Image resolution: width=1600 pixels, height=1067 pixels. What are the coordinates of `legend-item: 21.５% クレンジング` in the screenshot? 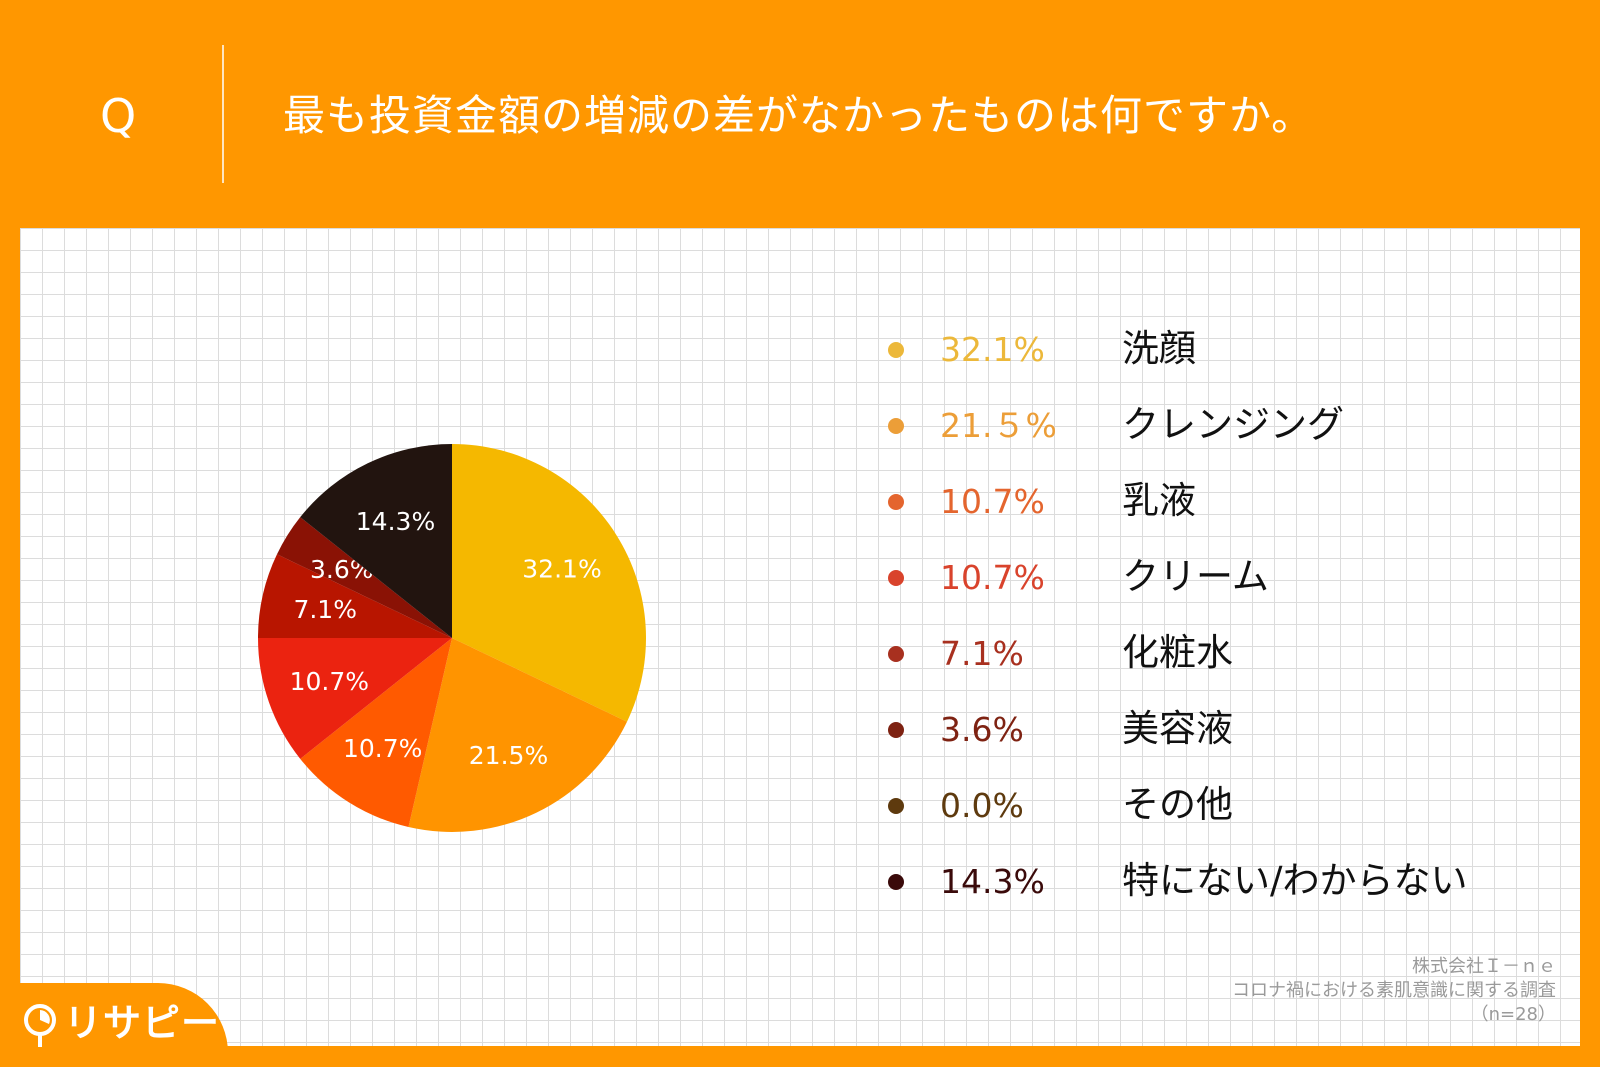 It's located at (1208, 424).